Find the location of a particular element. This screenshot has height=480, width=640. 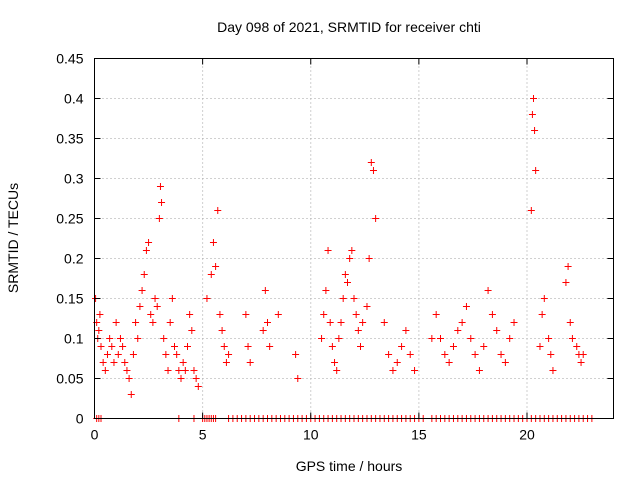

y-tick-label: 0.4 is located at coordinates (74, 99).